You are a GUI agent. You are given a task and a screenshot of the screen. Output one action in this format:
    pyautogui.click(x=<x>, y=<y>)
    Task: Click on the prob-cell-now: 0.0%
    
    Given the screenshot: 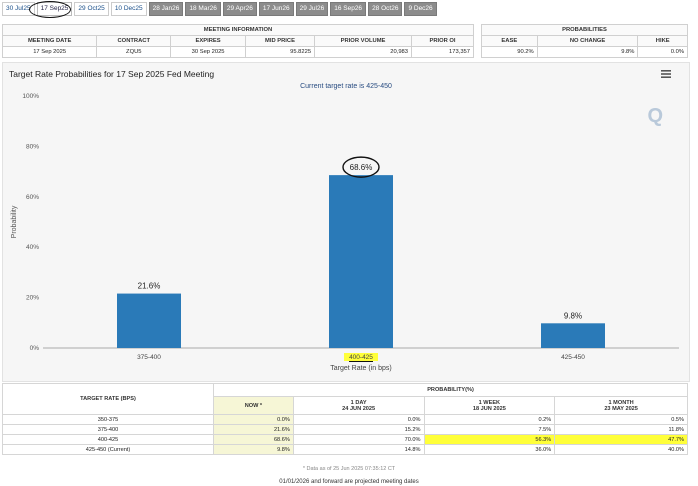 What is the action you would take?
    pyautogui.click(x=253, y=419)
    